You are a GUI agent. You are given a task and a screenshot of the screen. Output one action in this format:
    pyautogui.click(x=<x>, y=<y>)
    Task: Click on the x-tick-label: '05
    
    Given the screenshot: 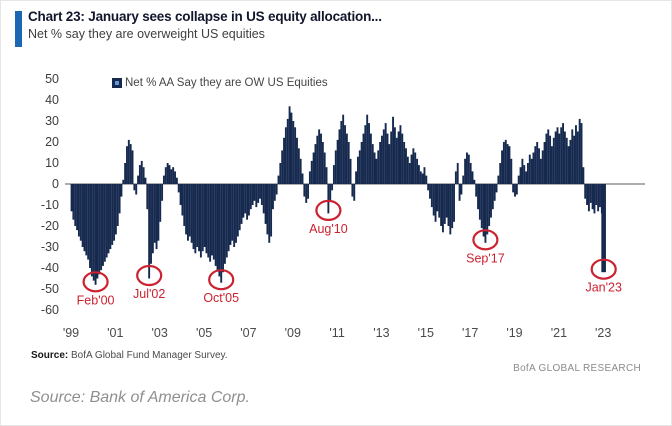 What is the action you would take?
    pyautogui.click(x=204, y=333)
    